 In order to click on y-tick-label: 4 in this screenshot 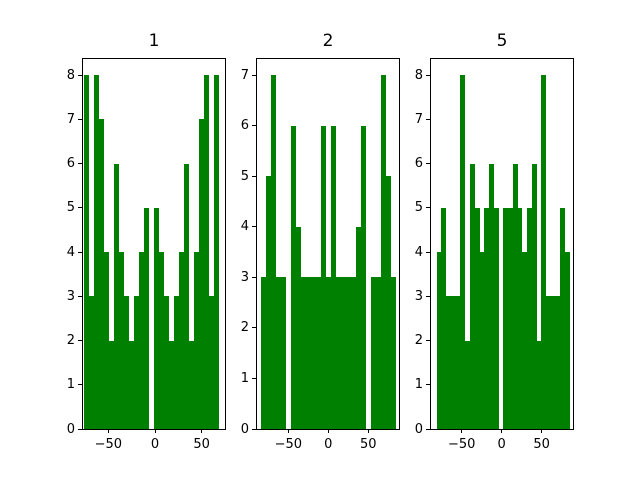, I will do `click(418, 252)`.